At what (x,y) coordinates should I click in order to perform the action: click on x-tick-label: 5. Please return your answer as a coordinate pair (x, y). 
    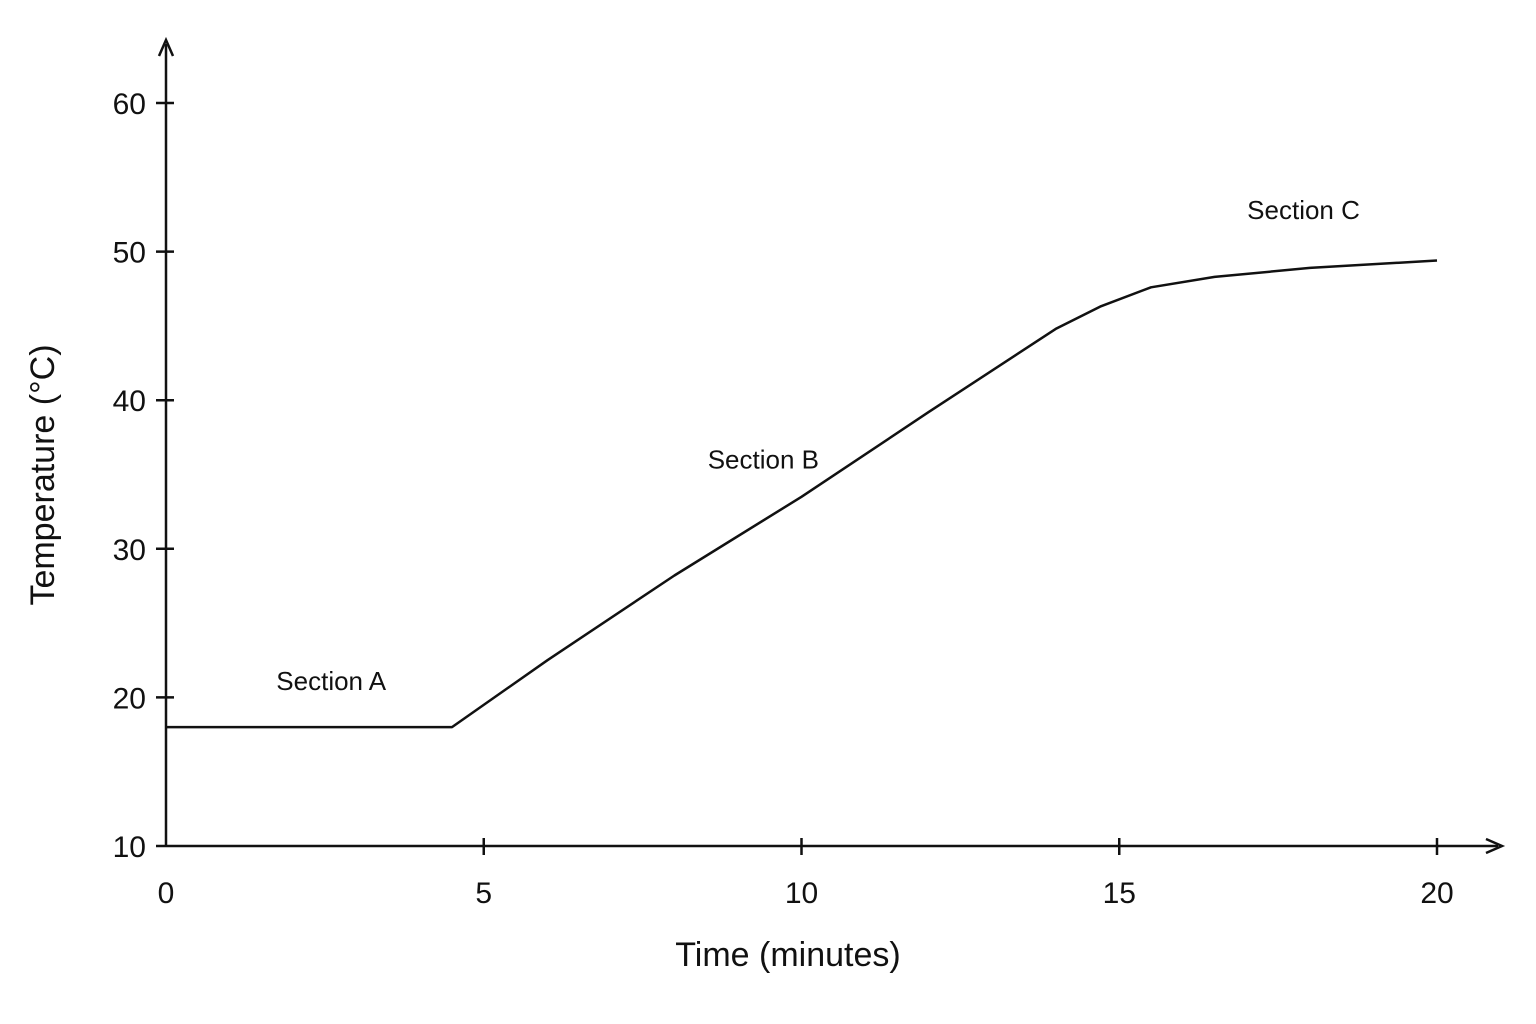
    Looking at the image, I should click on (483, 893).